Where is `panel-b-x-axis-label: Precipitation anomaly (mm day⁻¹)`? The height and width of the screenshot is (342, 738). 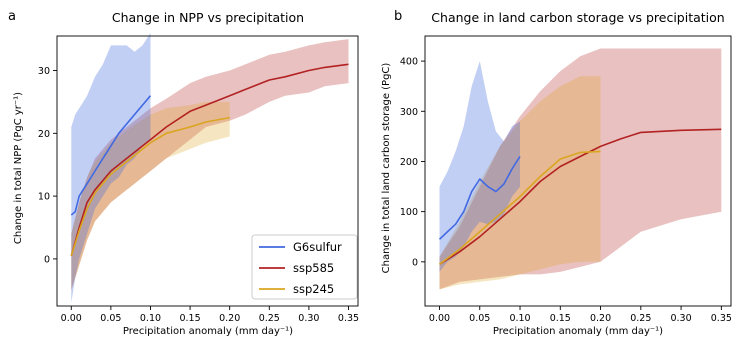
panel-b-x-axis-label: Precipitation anomaly (mm day⁻¹) is located at coordinates (578, 331).